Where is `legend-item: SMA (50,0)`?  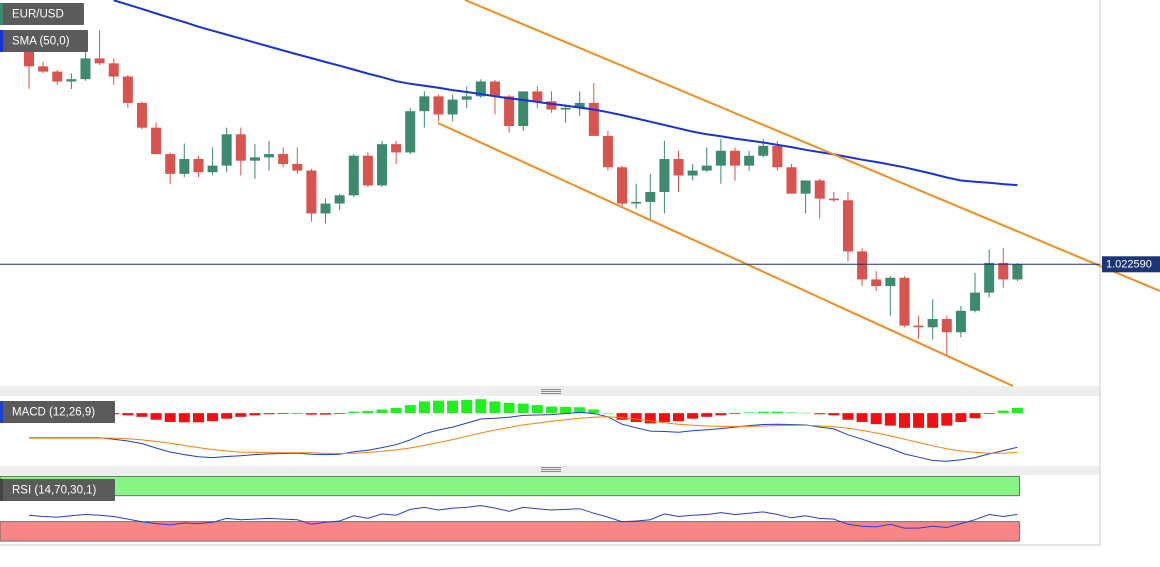
legend-item: SMA (50,0) is located at coordinates (44, 41).